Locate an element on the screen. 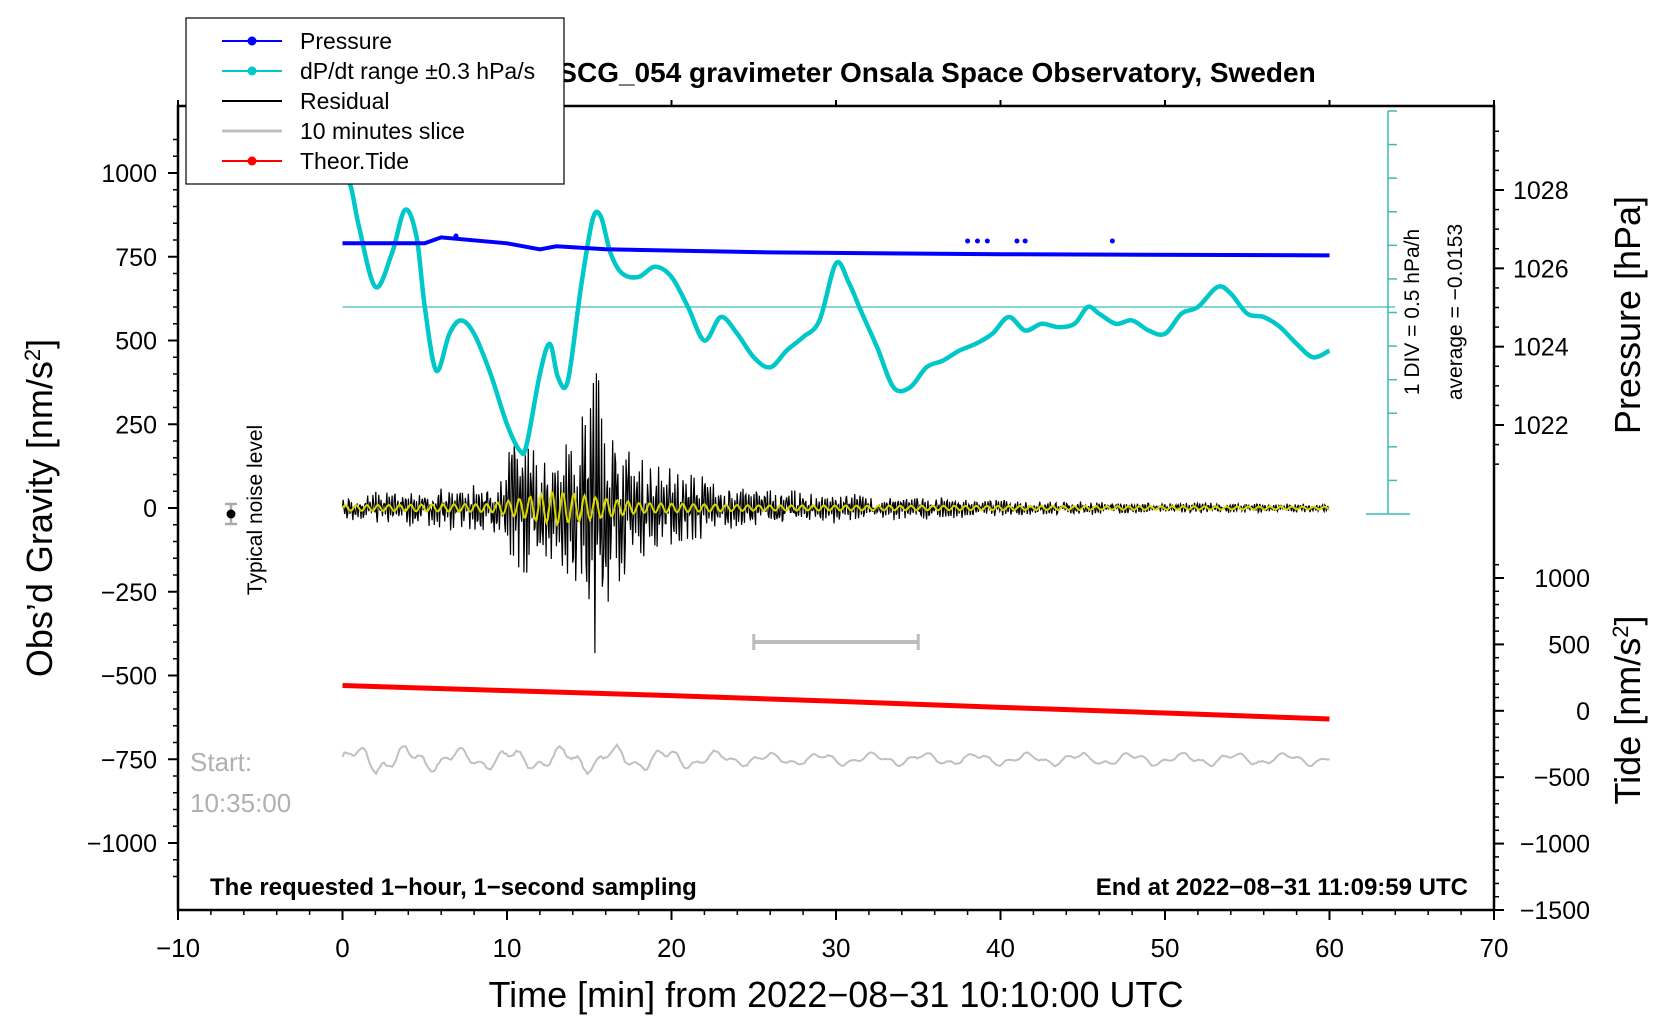 The height and width of the screenshot is (1020, 1676). left-y-axis-label: Obs’d Gravity [nm/s2] is located at coordinates (39, 508).